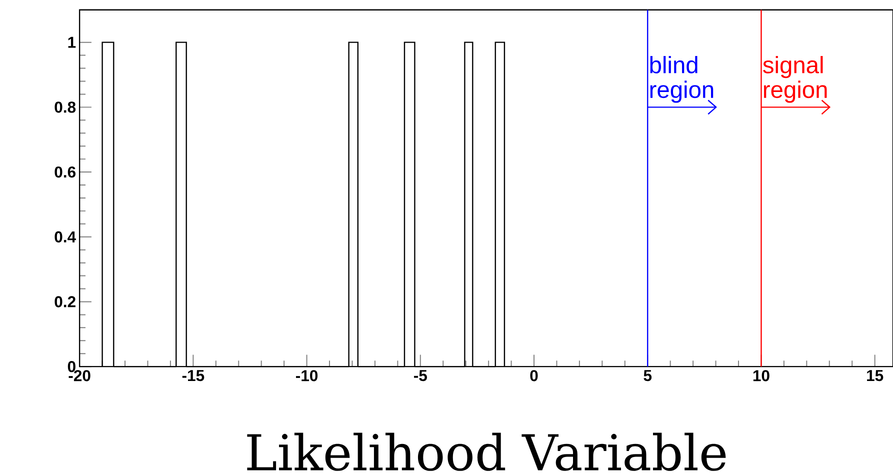 This screenshot has height=474, width=893. Describe the element at coordinates (534, 376) in the screenshot. I see `x-tick-label: 0` at that location.